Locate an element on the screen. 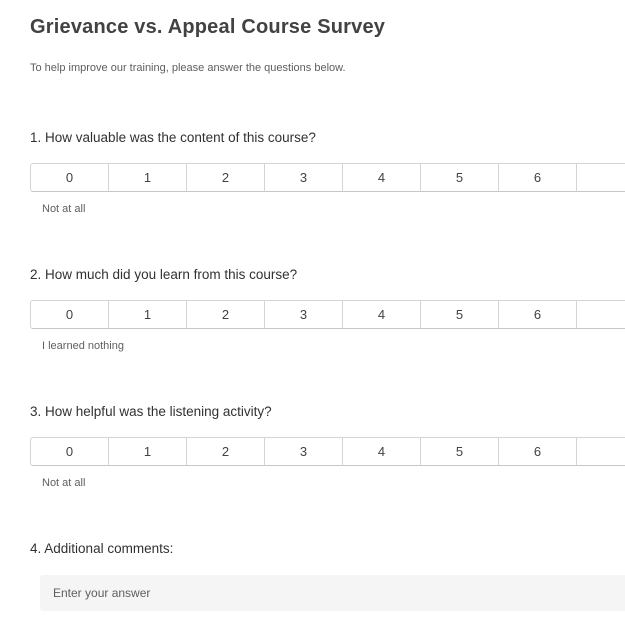  question-text: How much did you learn from this course? is located at coordinates (171, 274).